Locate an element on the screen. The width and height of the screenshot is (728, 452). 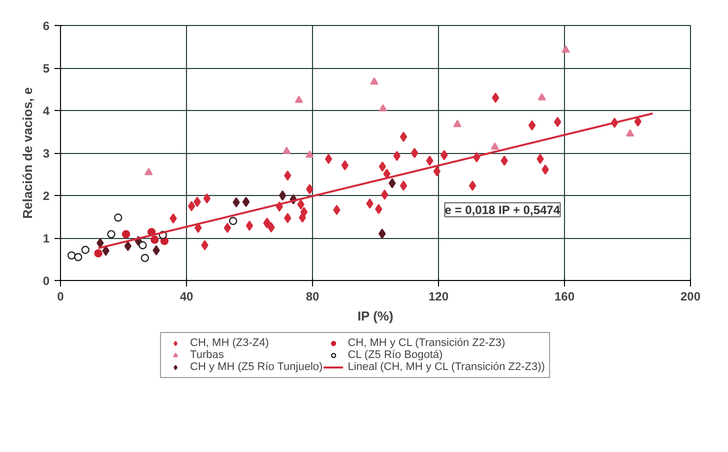
y-tick-label: 1 is located at coordinates (46, 239).